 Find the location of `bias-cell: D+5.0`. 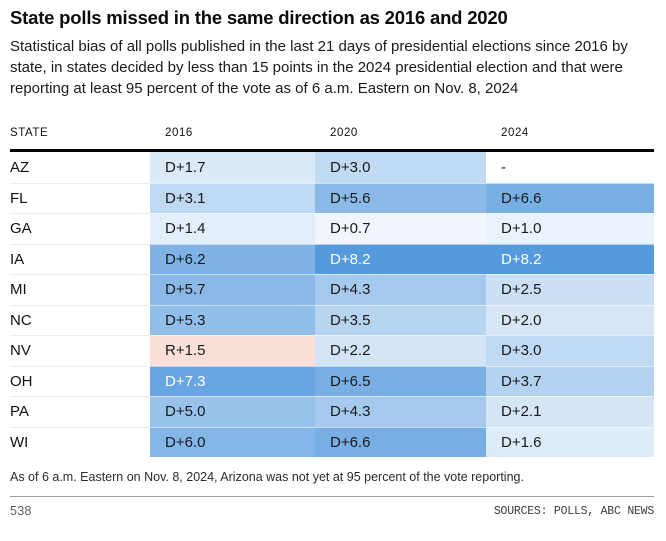

bias-cell: D+5.0 is located at coordinates (232, 411).